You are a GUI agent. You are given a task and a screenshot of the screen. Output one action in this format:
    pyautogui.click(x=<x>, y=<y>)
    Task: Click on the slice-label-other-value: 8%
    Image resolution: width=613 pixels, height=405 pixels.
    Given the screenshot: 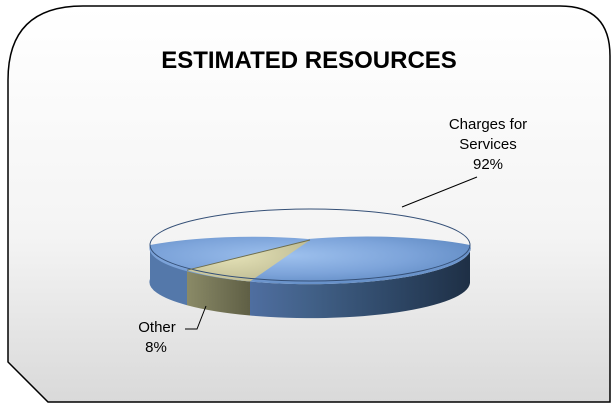 What is the action you would take?
    pyautogui.click(x=156, y=347)
    